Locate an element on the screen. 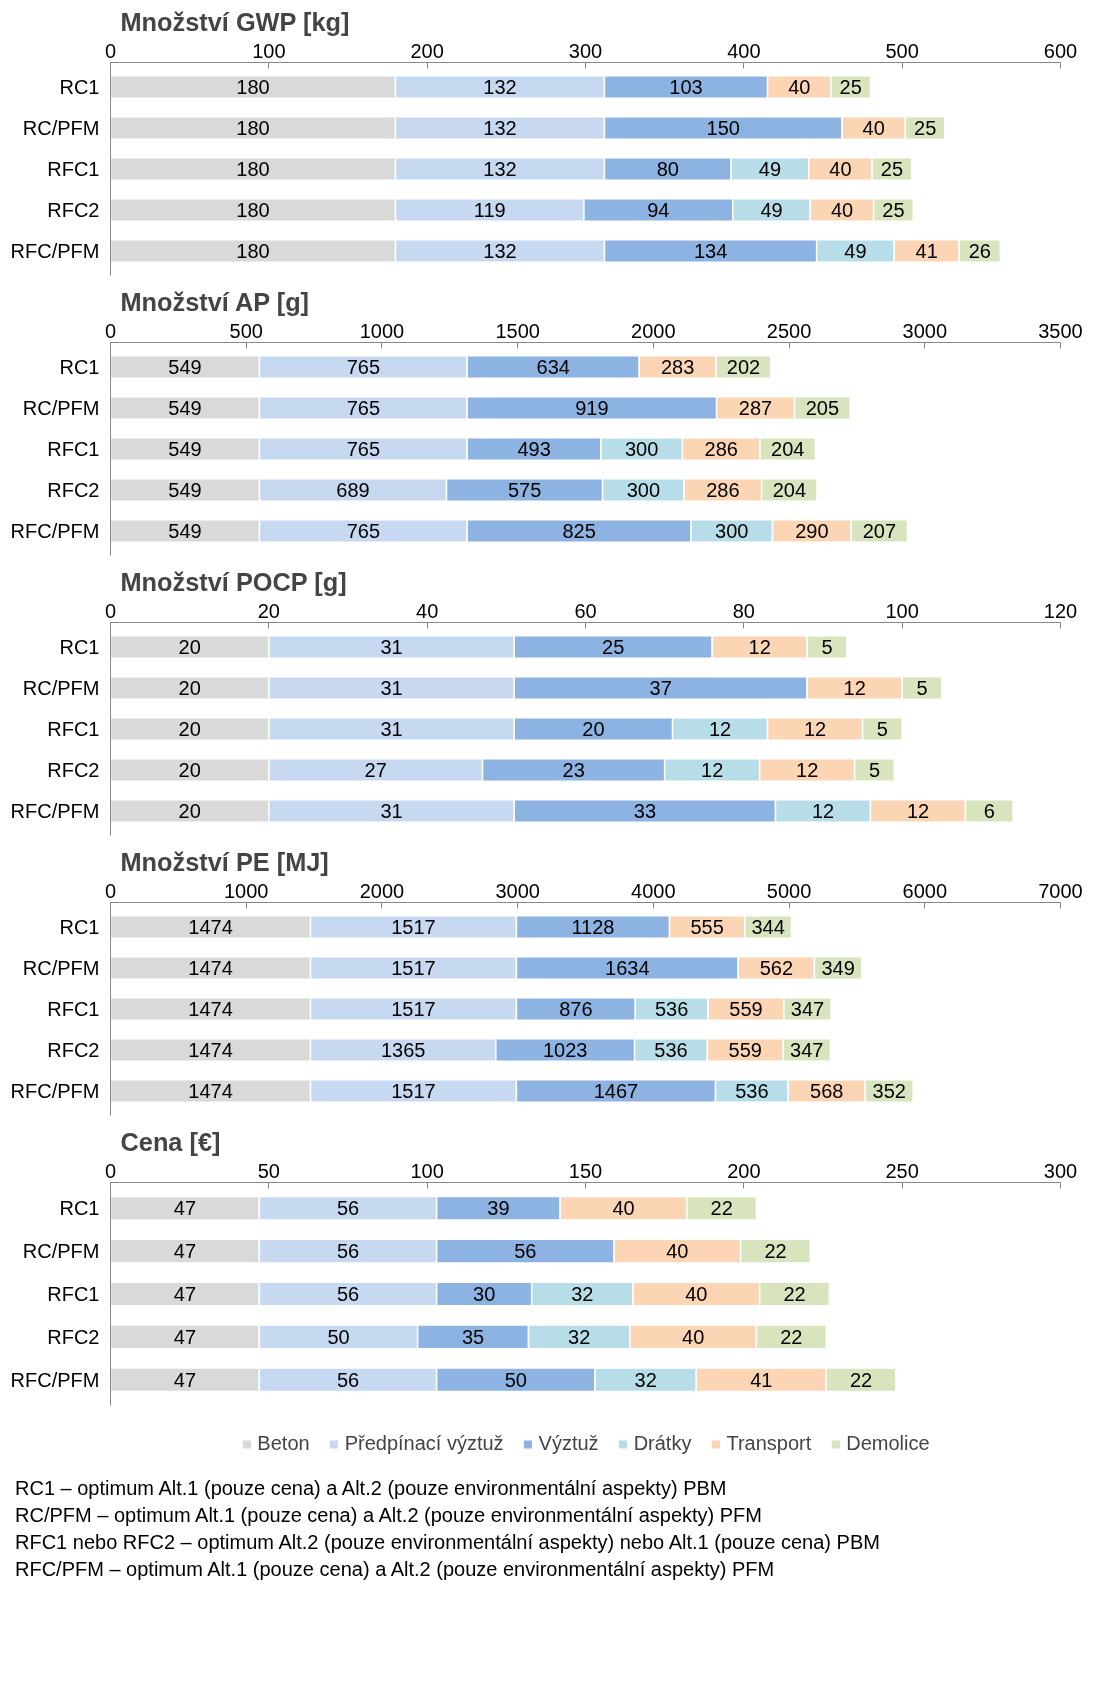 This screenshot has height=1689, width=1096. x-tick-label: 500 is located at coordinates (246, 330).